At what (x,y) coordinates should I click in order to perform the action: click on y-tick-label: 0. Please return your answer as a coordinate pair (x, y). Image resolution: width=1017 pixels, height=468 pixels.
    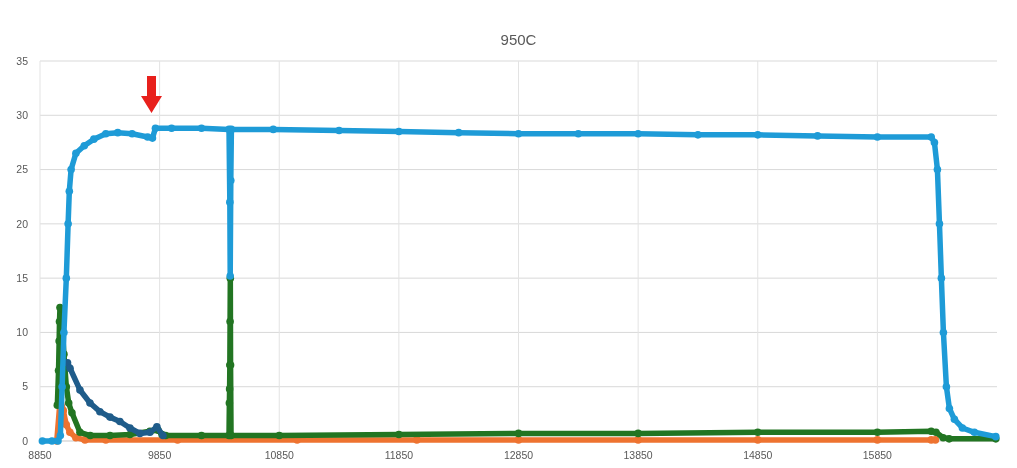
    Looking at the image, I should click on (25, 440).